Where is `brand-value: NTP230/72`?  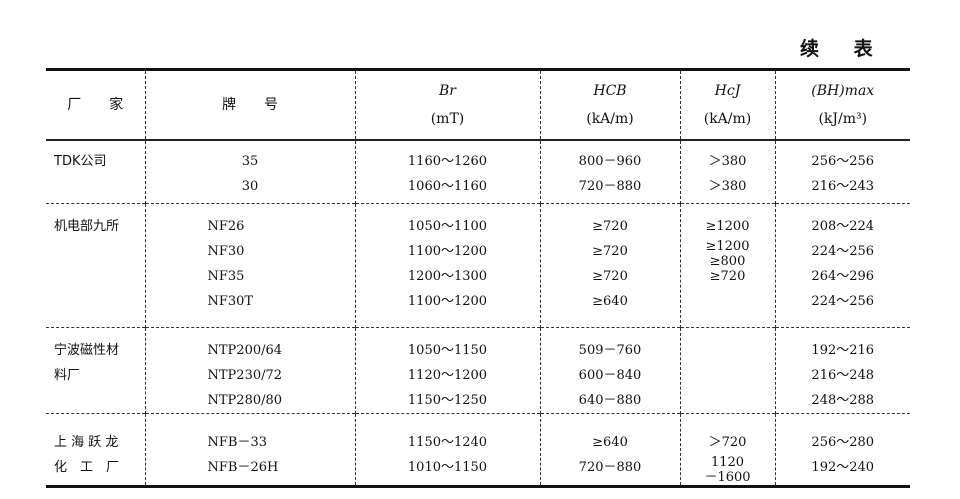 brand-value: NTP230/72 is located at coordinates (245, 375).